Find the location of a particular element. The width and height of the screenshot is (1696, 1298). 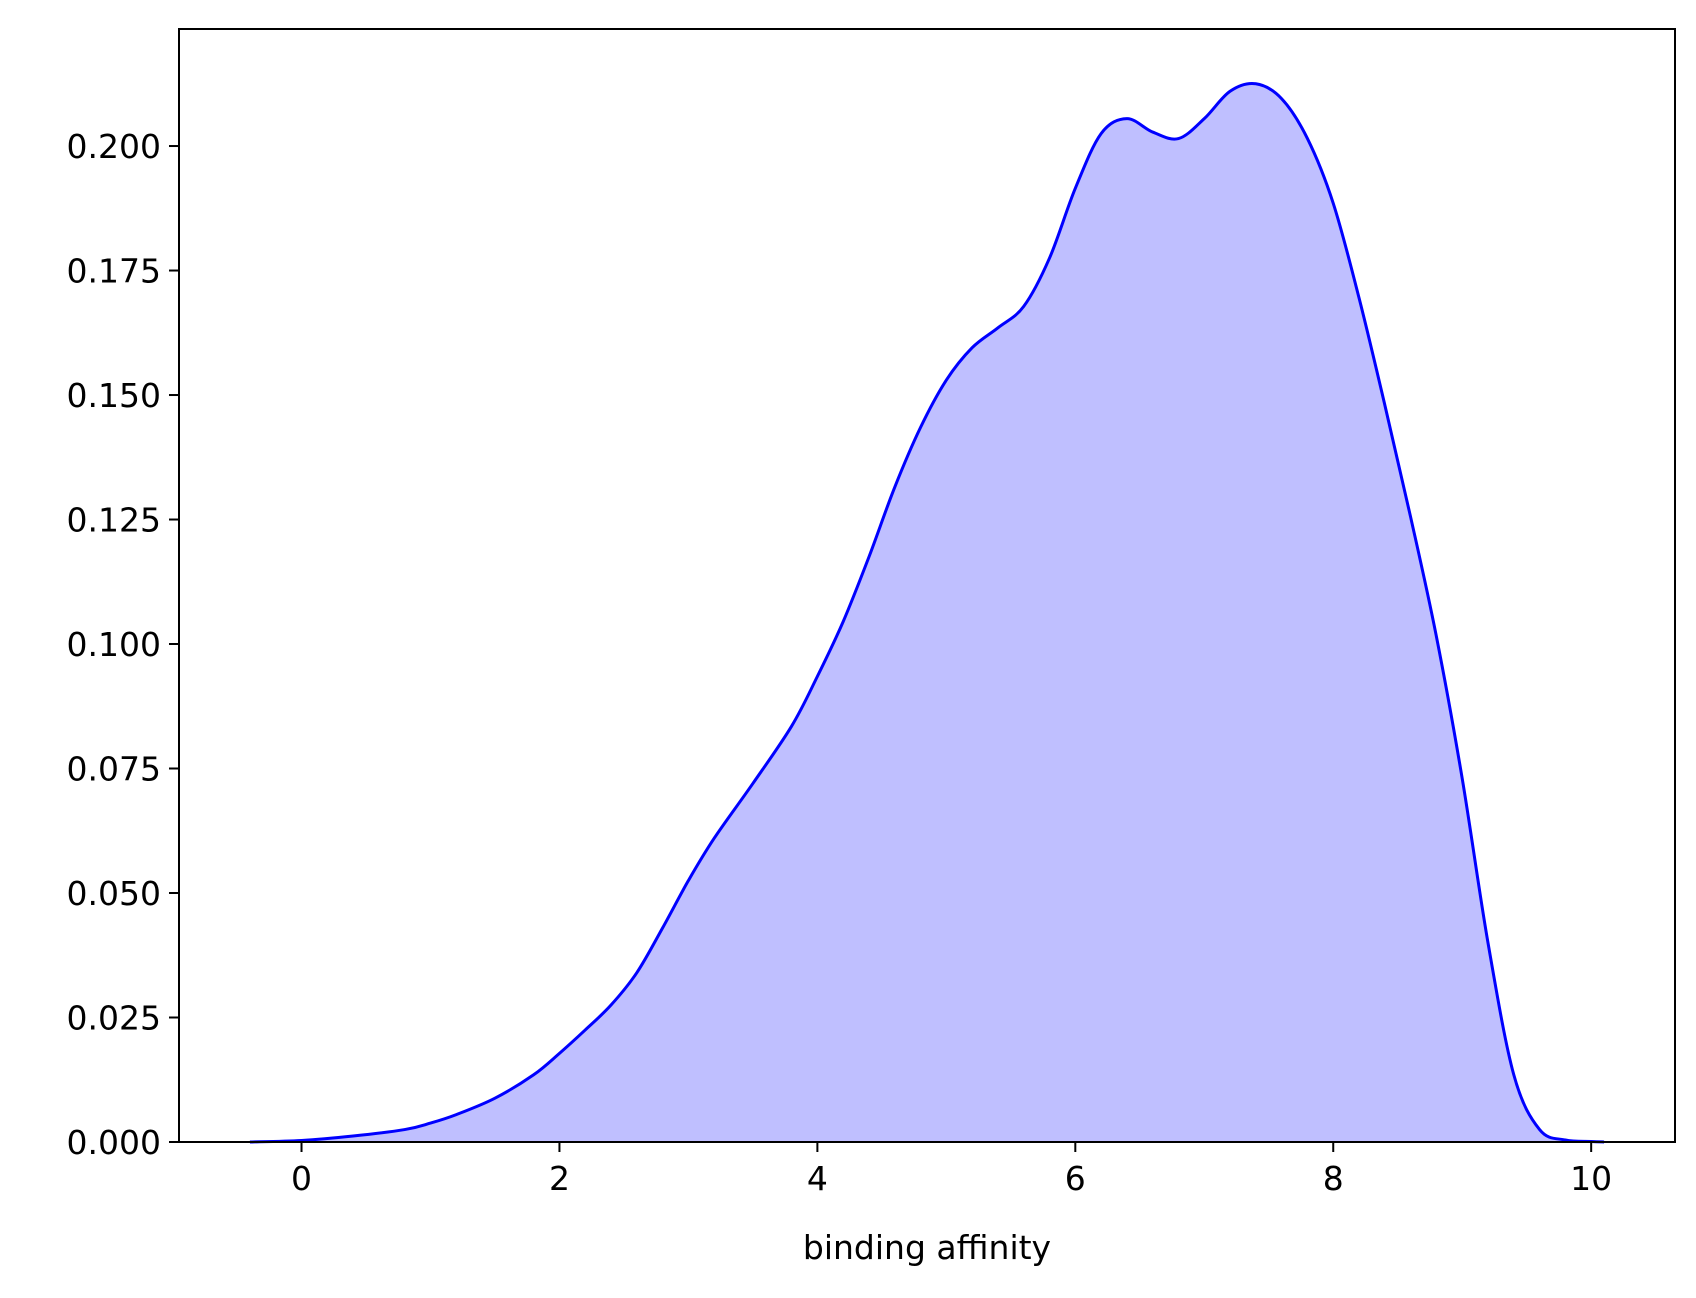

x-tick-label: 10 is located at coordinates (1591, 1178).